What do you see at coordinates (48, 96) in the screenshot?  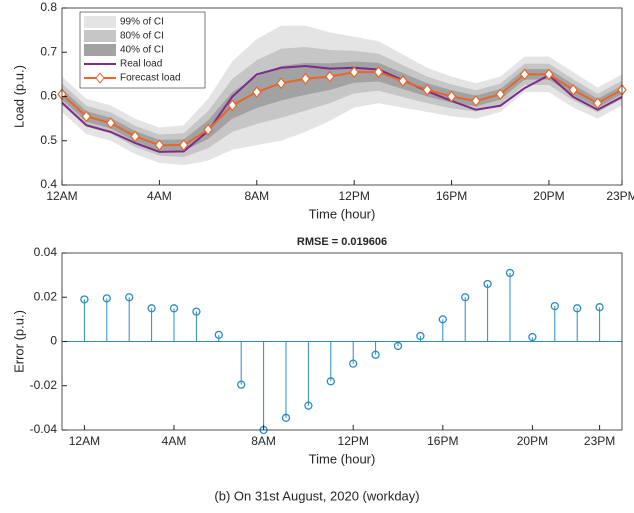 I see `y-tick-label: 0.6` at bounding box center [48, 96].